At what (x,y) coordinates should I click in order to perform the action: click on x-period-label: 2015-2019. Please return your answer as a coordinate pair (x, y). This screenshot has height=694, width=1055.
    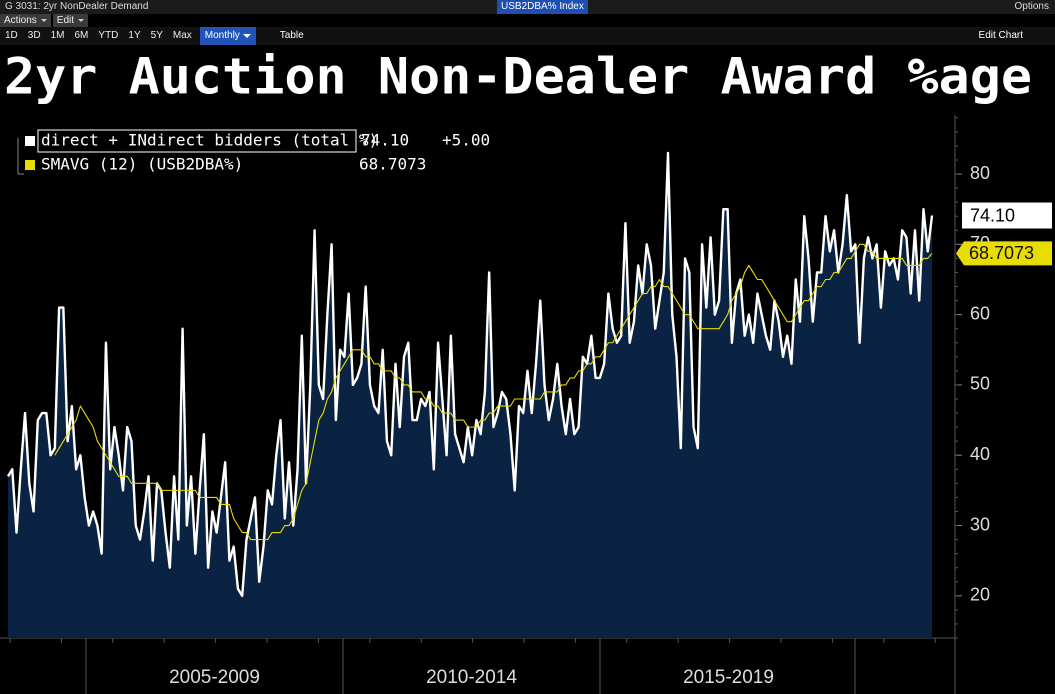
    Looking at the image, I should click on (728, 677).